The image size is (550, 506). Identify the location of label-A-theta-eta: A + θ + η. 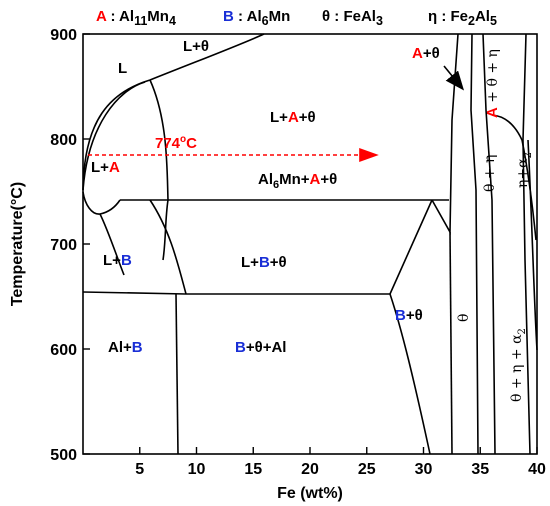
(492, 83).